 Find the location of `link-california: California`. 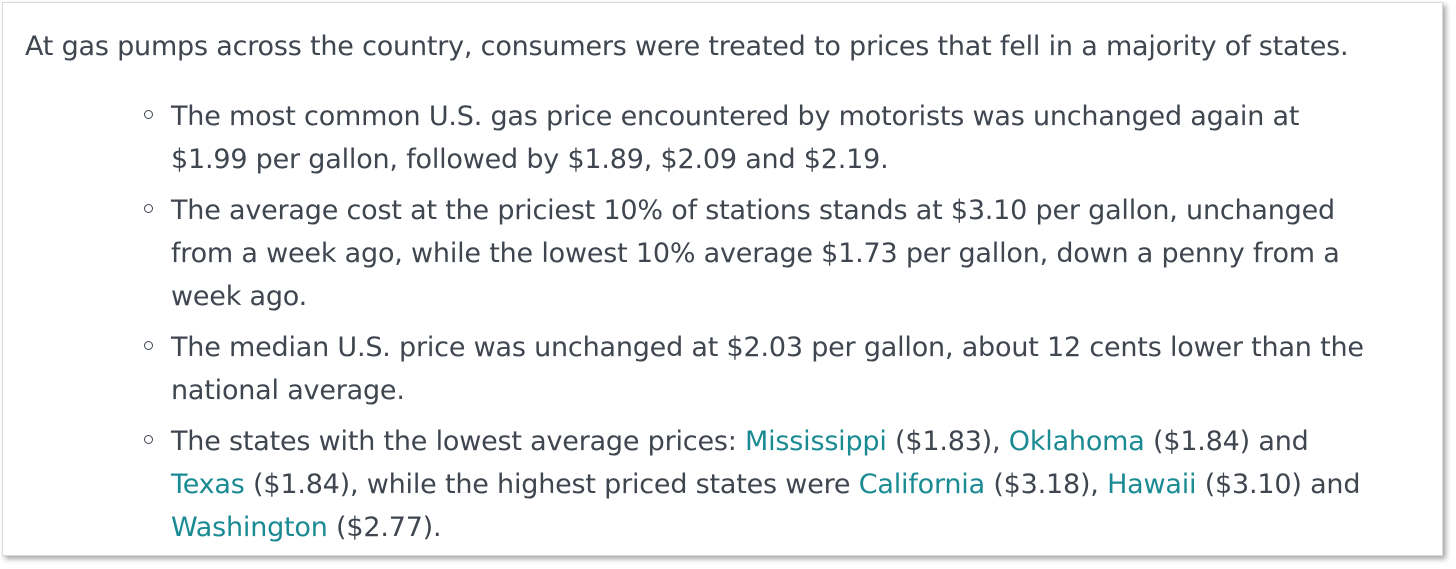

link-california: California is located at coordinates (921, 484).